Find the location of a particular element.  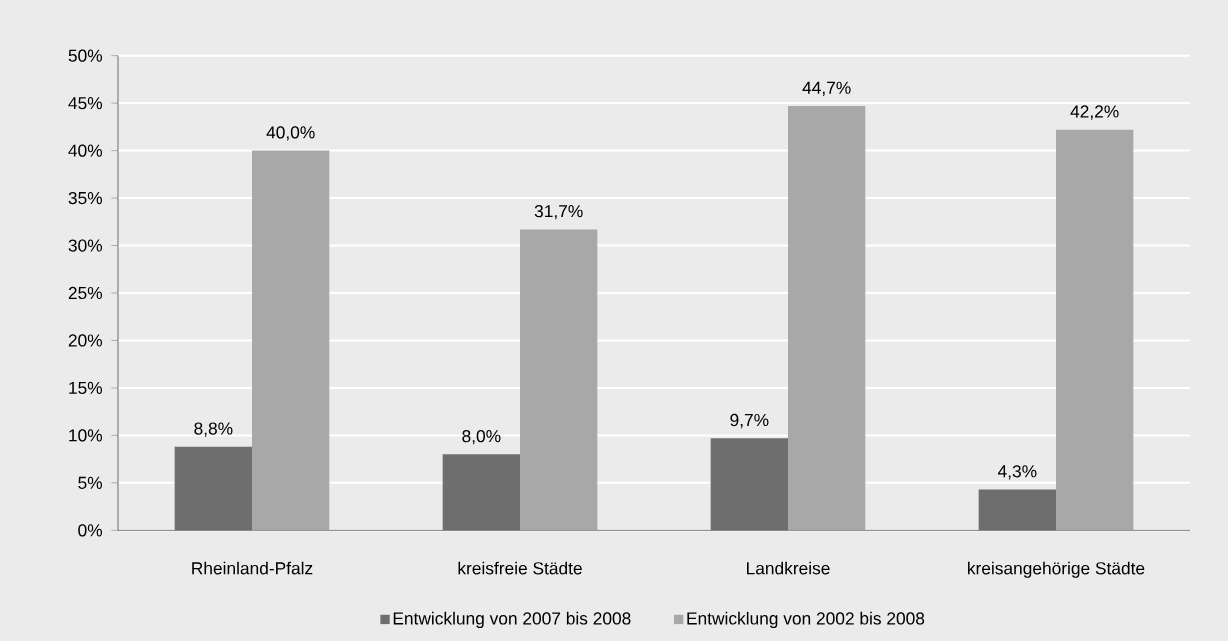

legend-label: Entwicklung von 2007 bis 2008 is located at coordinates (512, 620).